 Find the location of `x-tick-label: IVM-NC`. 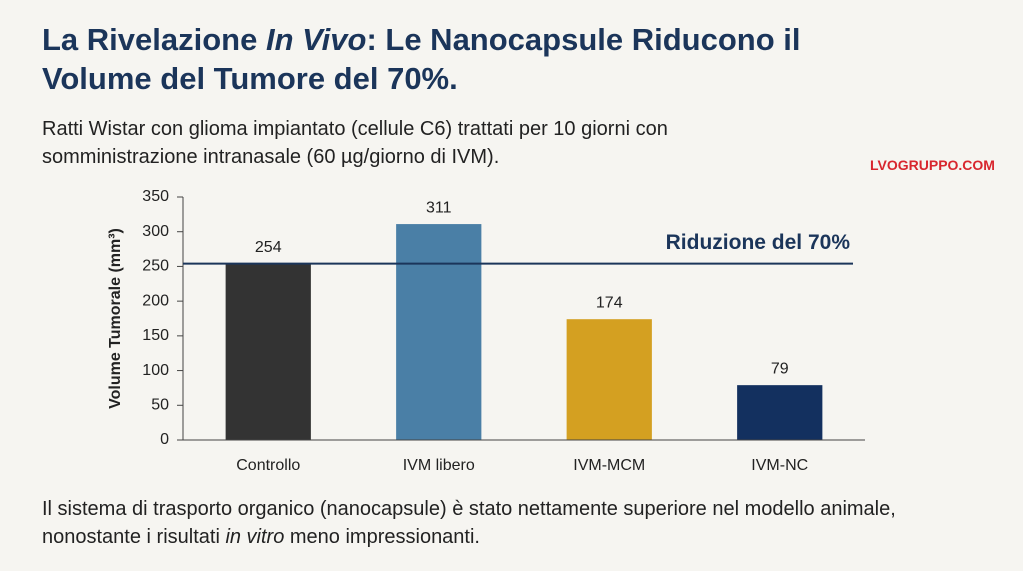

x-tick-label: IVM-NC is located at coordinates (779, 465).